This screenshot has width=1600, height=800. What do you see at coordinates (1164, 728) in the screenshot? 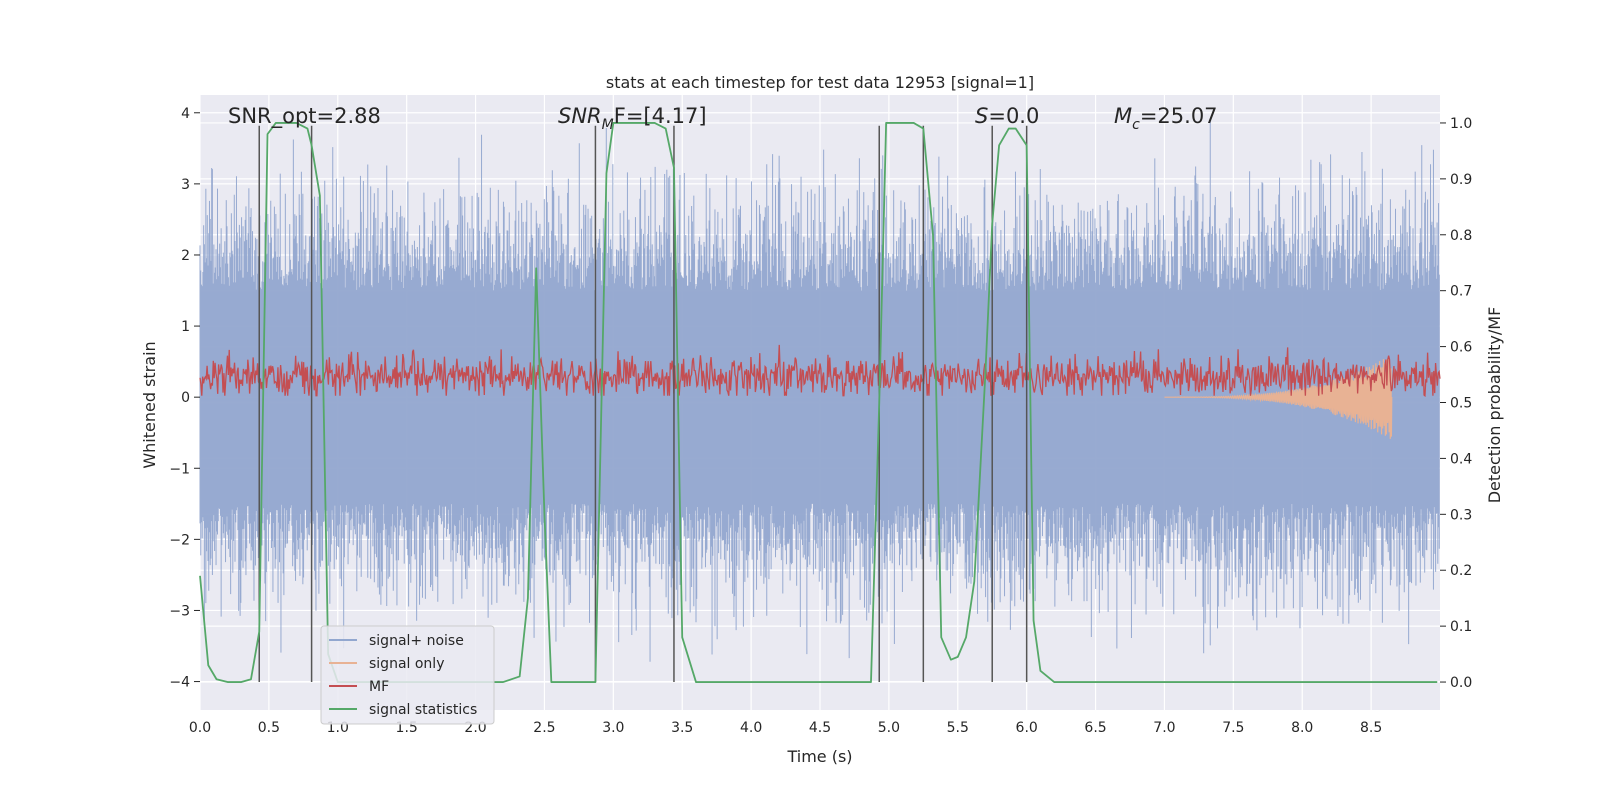
I see `x-tick-label: 7.0` at bounding box center [1164, 728].